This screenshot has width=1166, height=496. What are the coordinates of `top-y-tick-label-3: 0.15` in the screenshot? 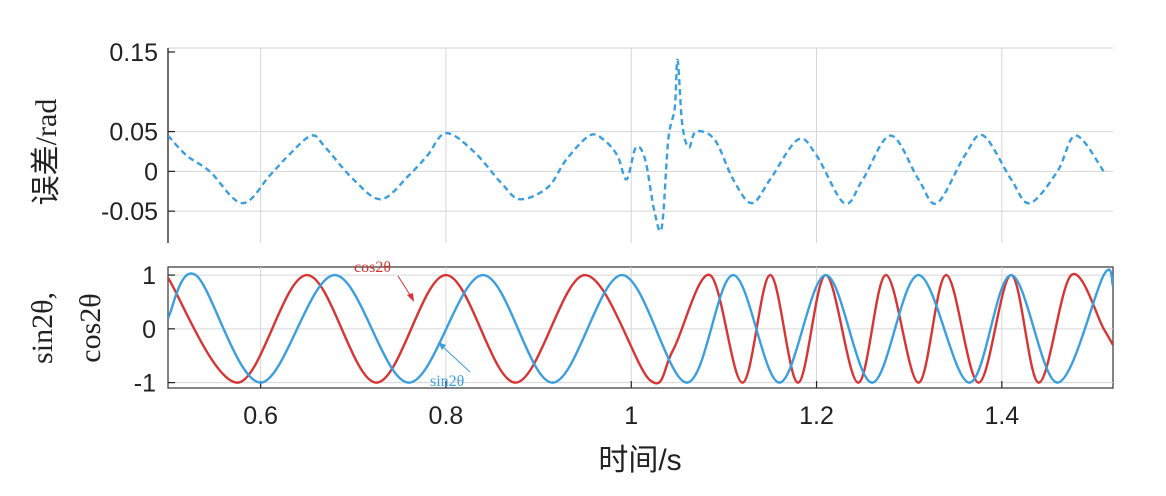 It's located at (133, 53).